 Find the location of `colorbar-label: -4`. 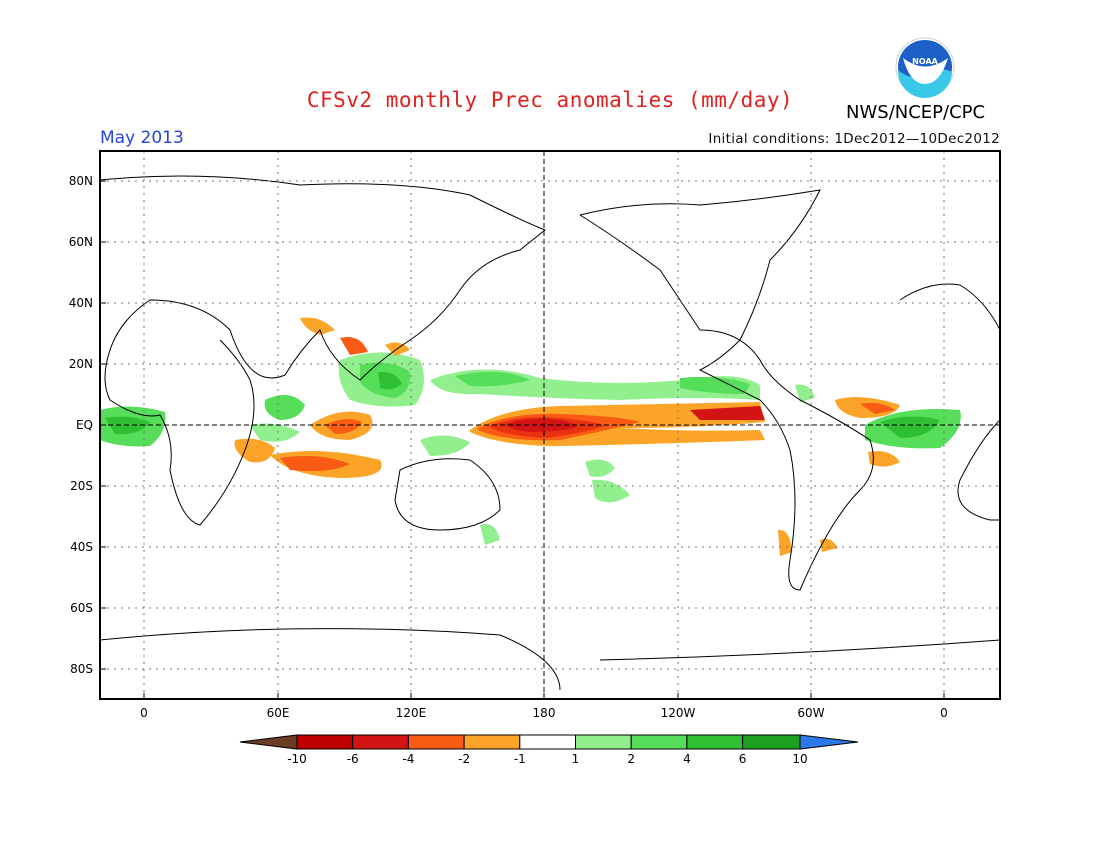

colorbar-label: -4 is located at coordinates (408, 759).